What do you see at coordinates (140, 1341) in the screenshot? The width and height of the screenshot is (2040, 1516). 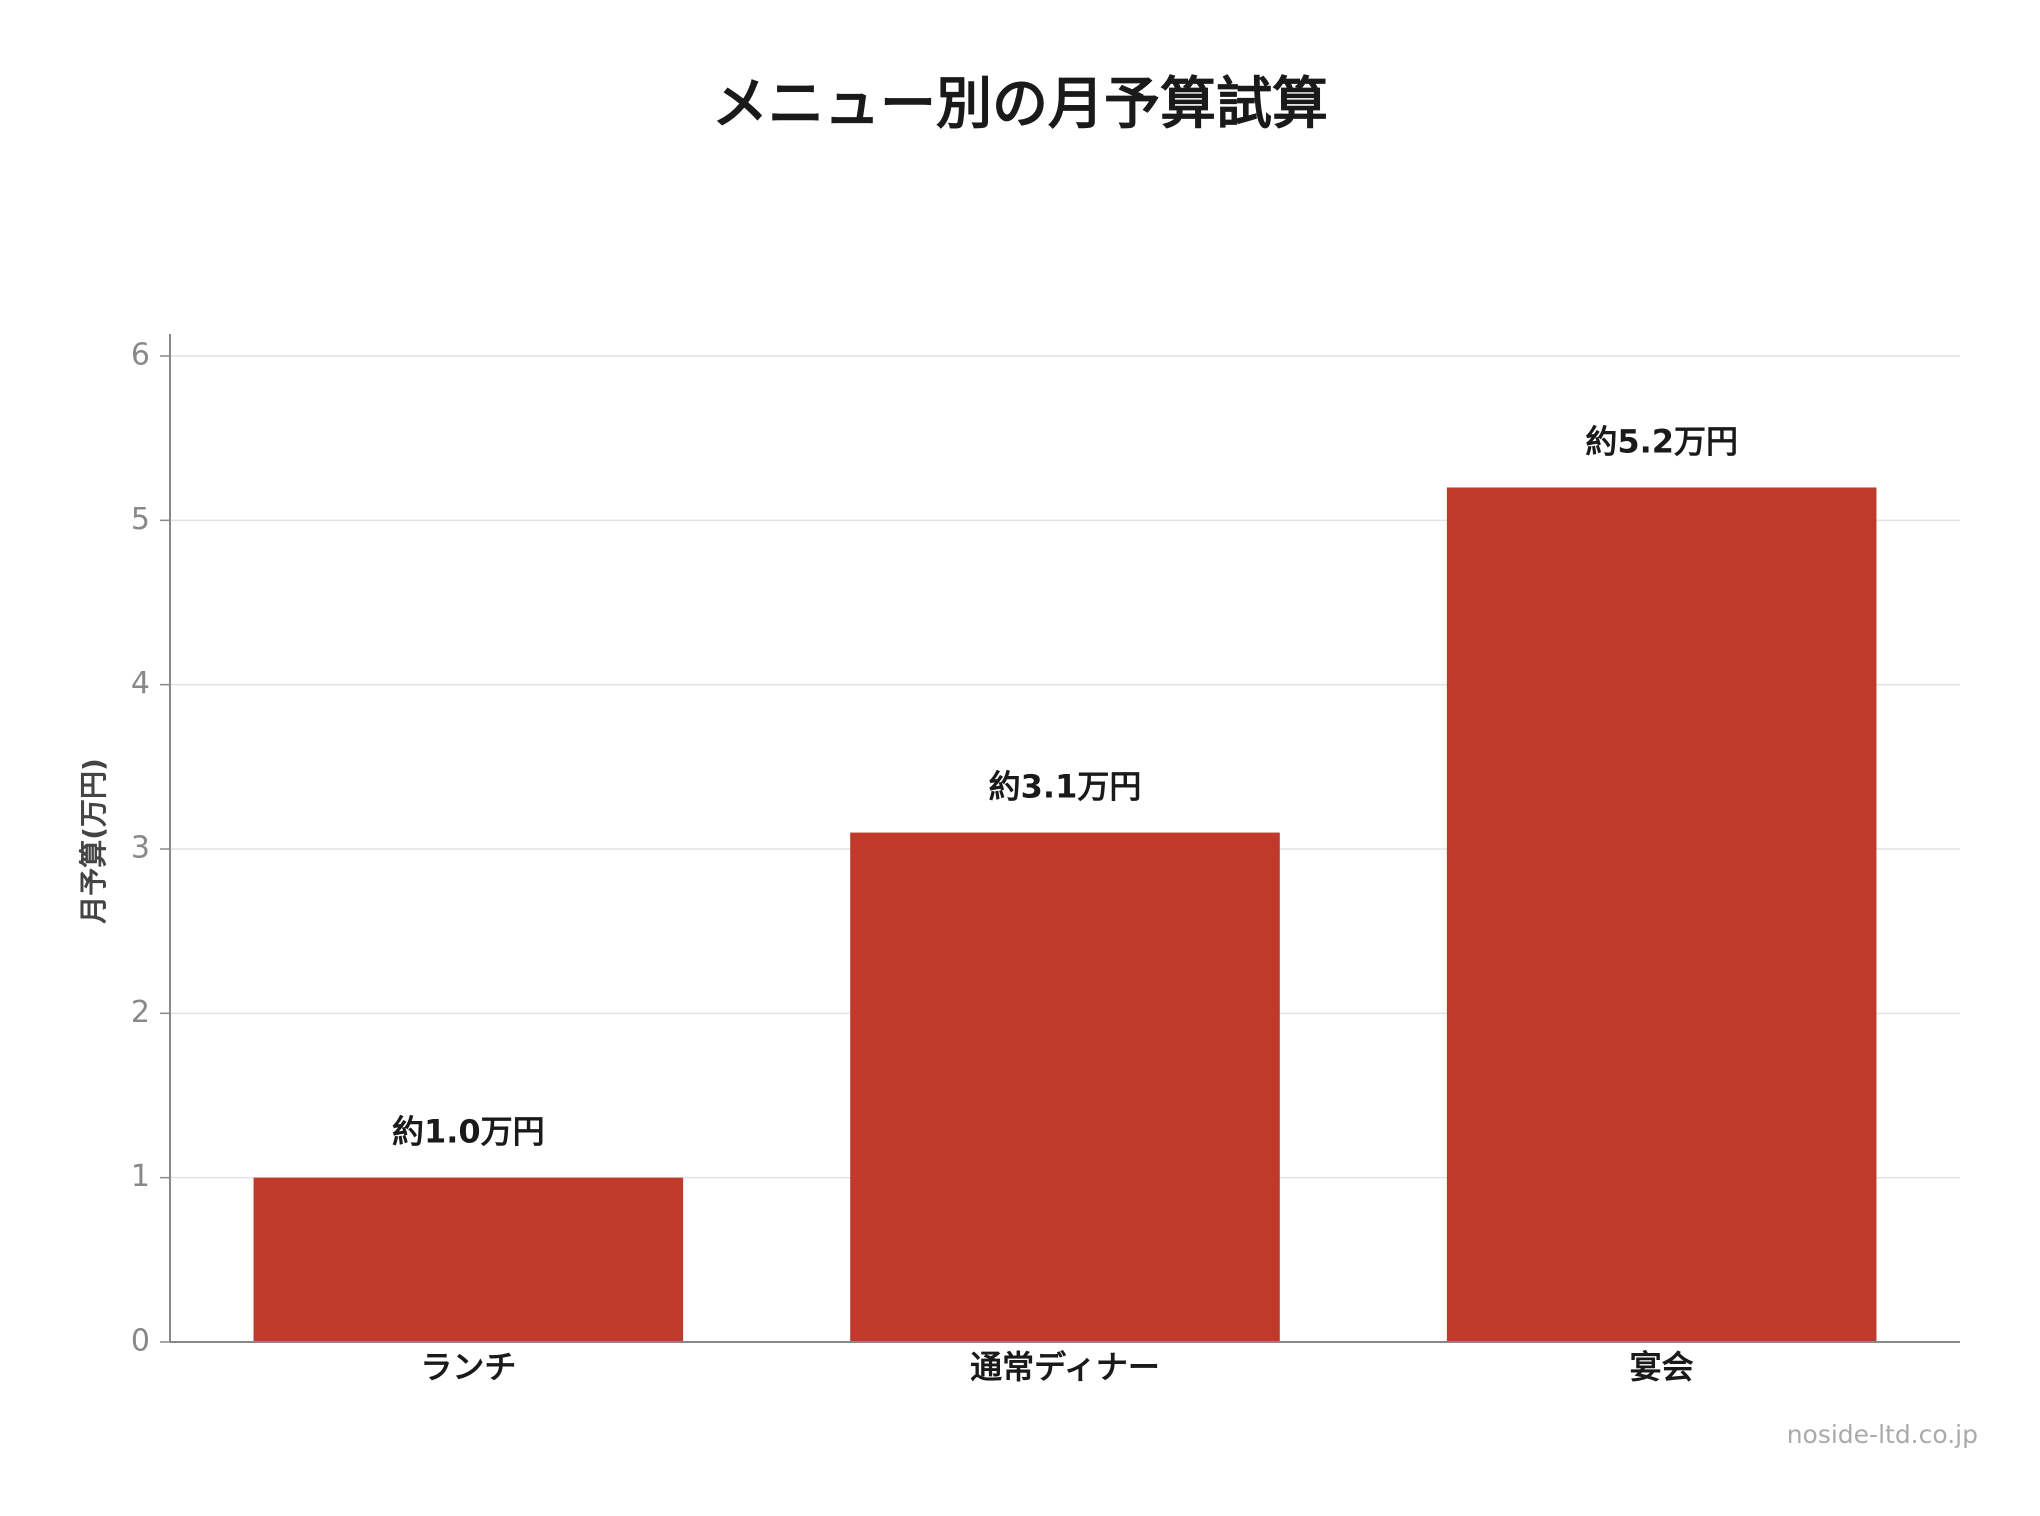 I see `y-tick-label: 0` at bounding box center [140, 1341].